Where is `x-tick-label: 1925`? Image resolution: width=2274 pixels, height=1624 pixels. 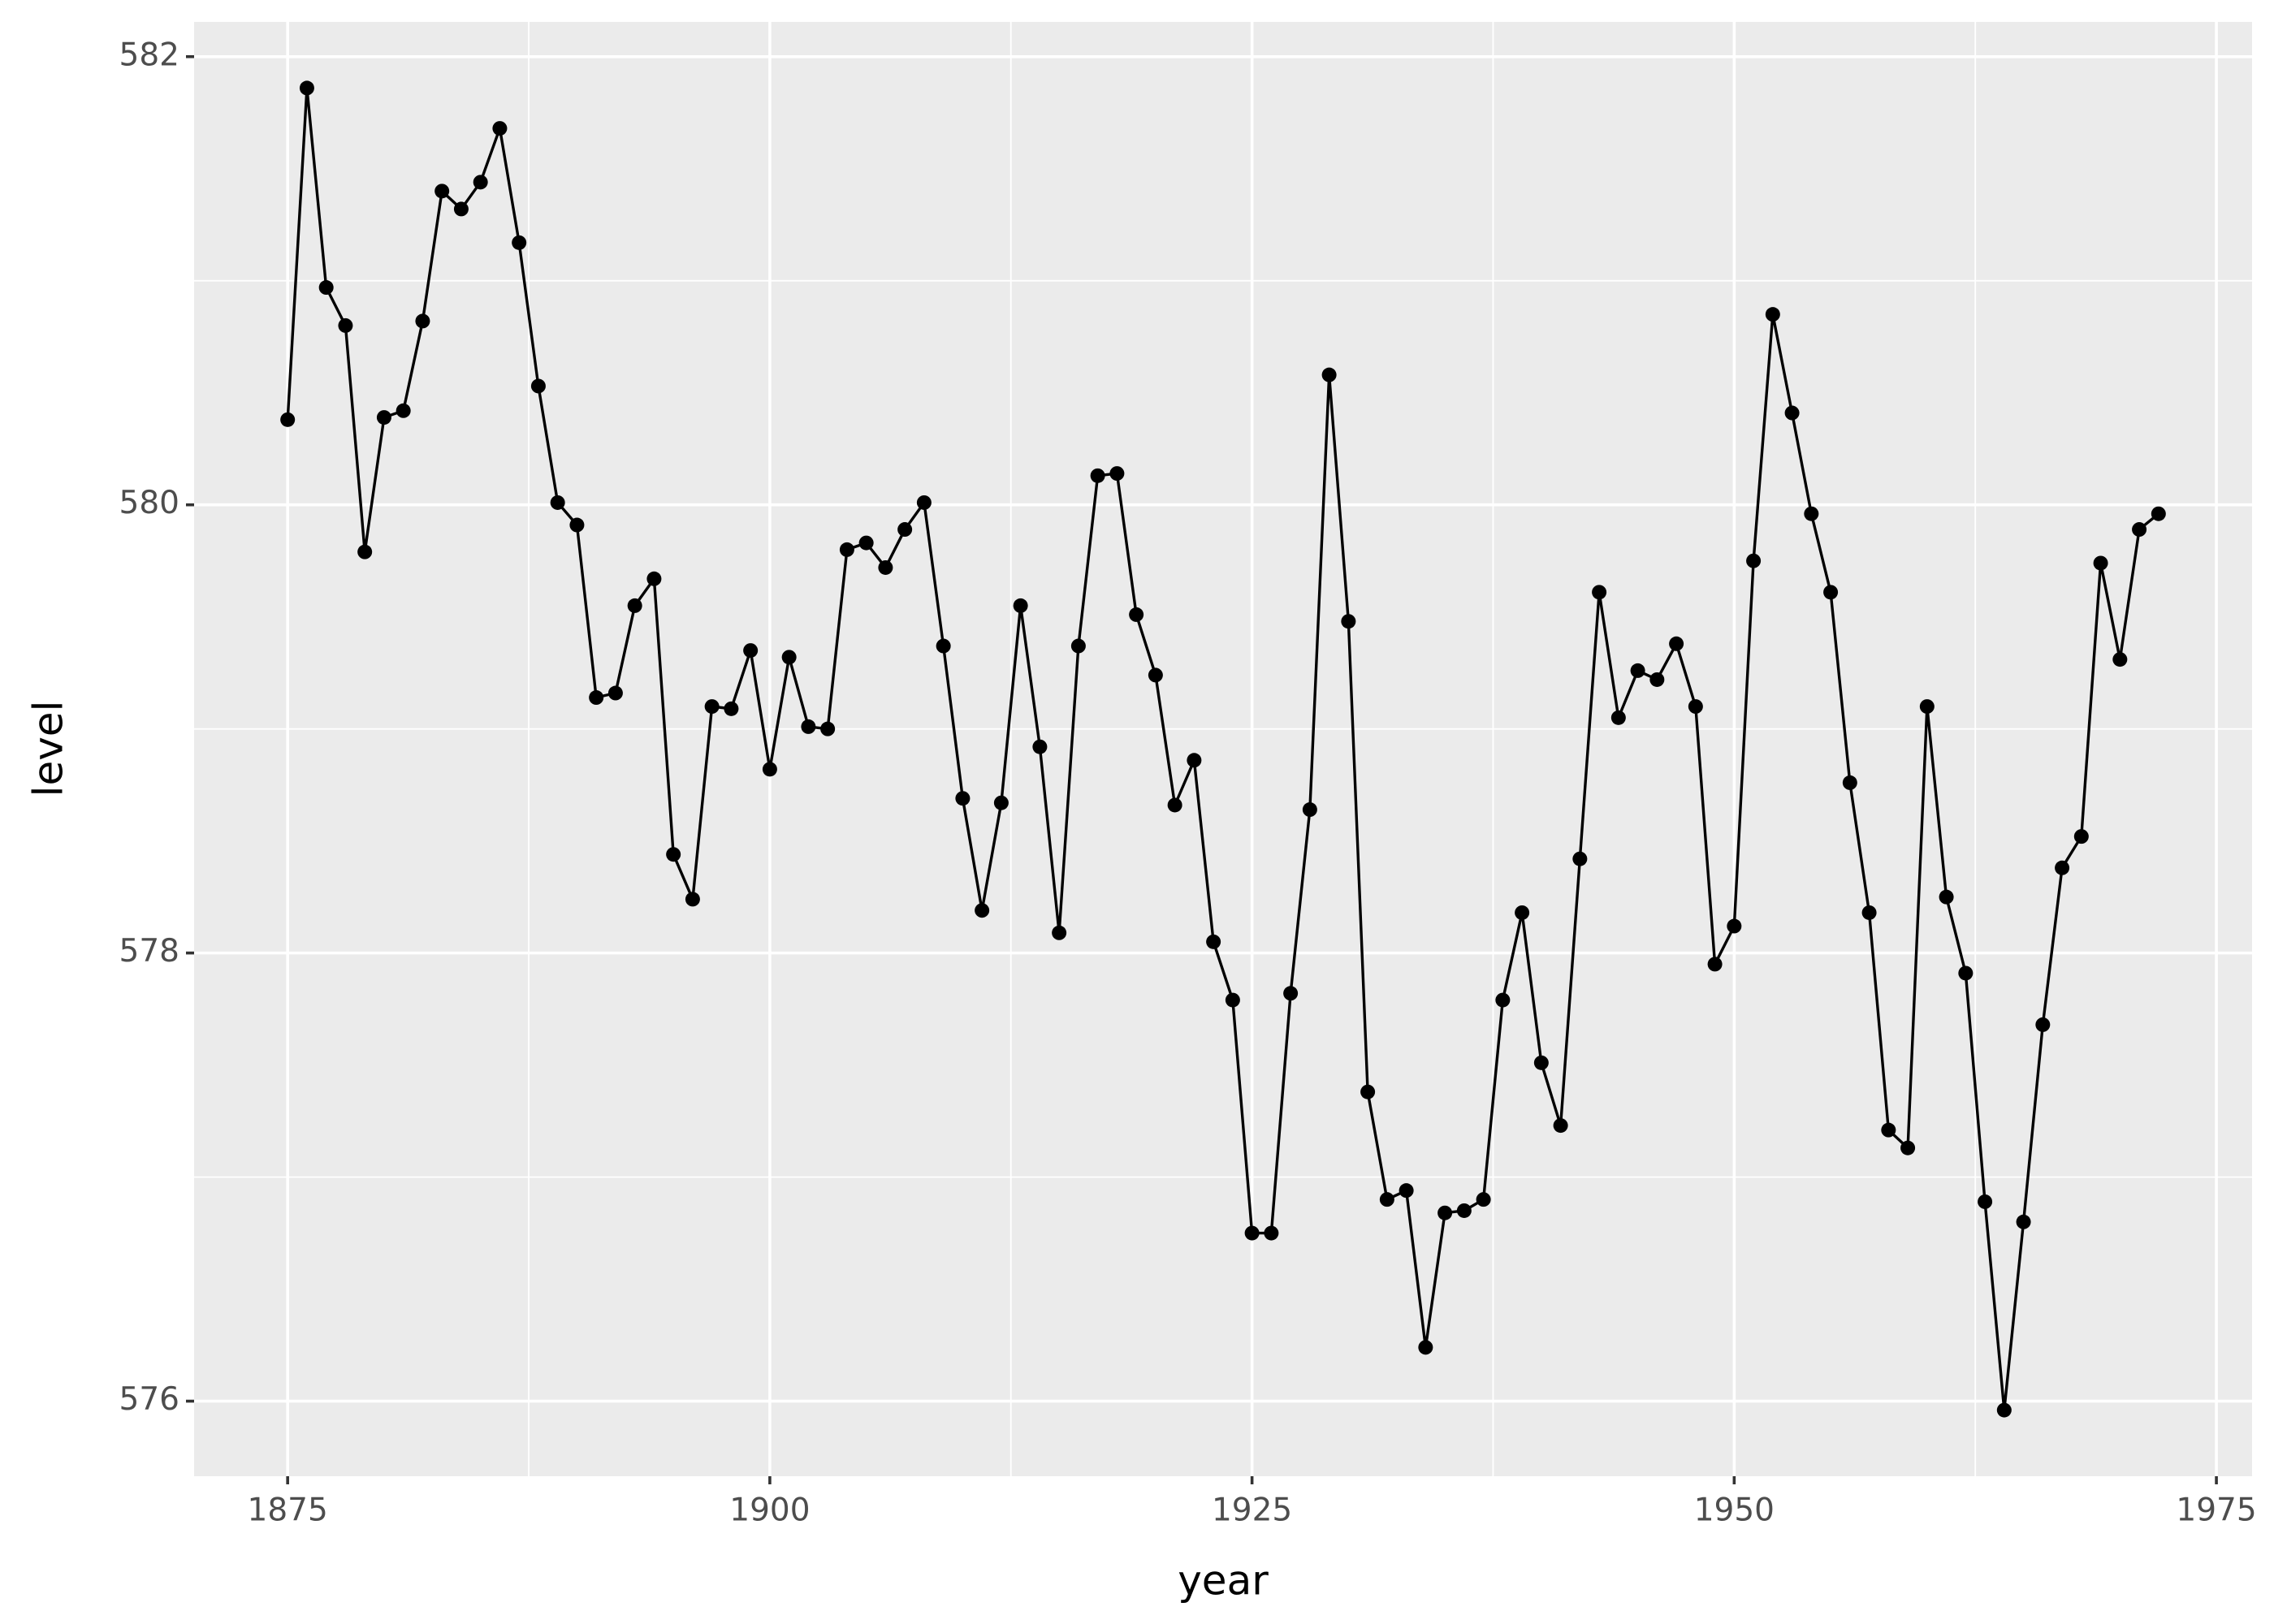 x-tick-label: 1925 is located at coordinates (1252, 1511).